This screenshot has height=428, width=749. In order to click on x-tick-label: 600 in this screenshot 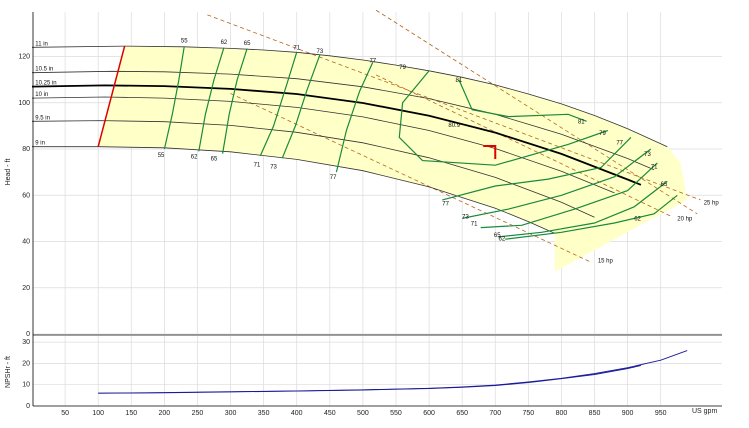, I will do `click(429, 413)`.